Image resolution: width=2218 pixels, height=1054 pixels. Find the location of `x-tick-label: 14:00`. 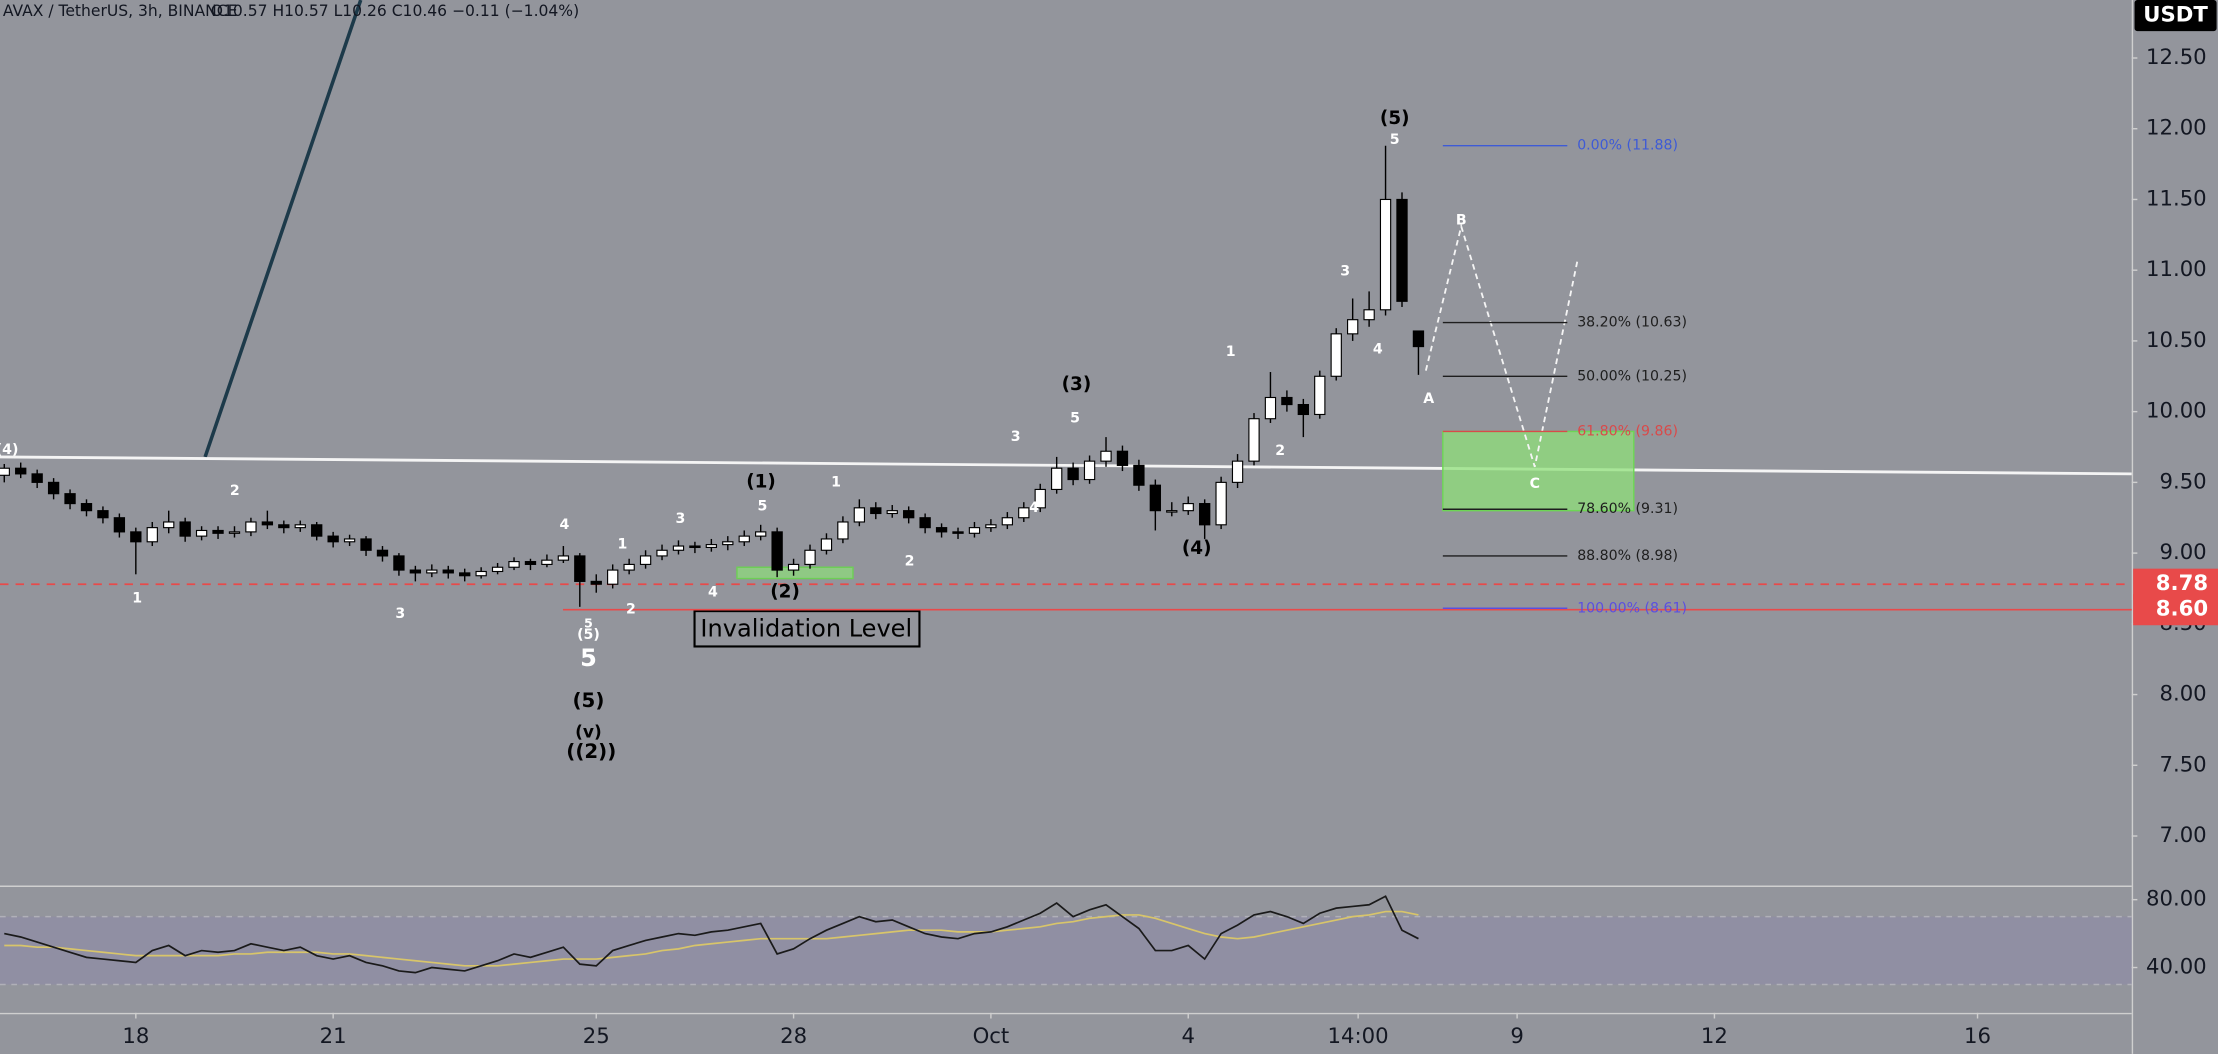

x-tick-label: 14:00 is located at coordinates (1358, 1036).